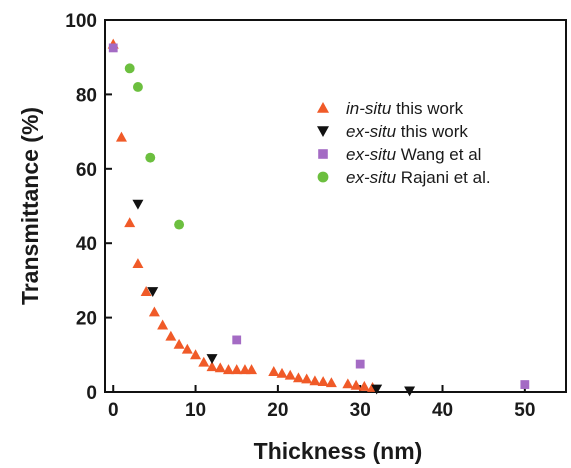  Describe the element at coordinates (360, 410) in the screenshot. I see `x-tick-label: 30` at that location.